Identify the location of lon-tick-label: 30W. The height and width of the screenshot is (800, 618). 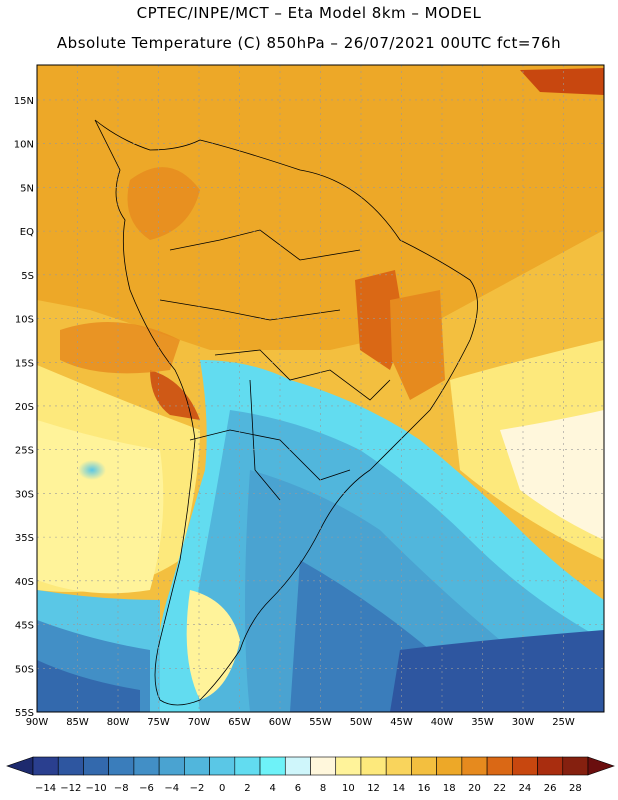
(523, 722).